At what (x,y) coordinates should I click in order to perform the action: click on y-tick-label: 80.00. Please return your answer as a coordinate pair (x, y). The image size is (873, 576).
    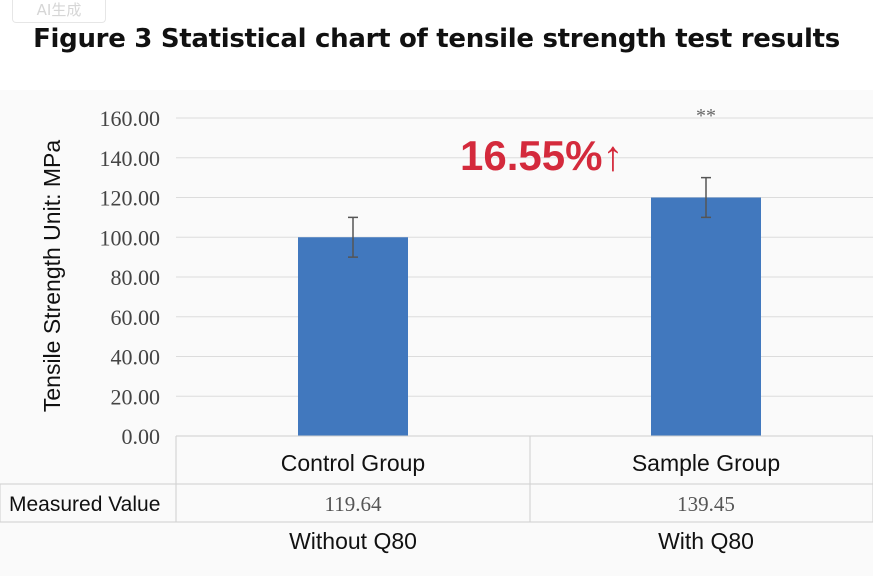
    Looking at the image, I should click on (136, 277).